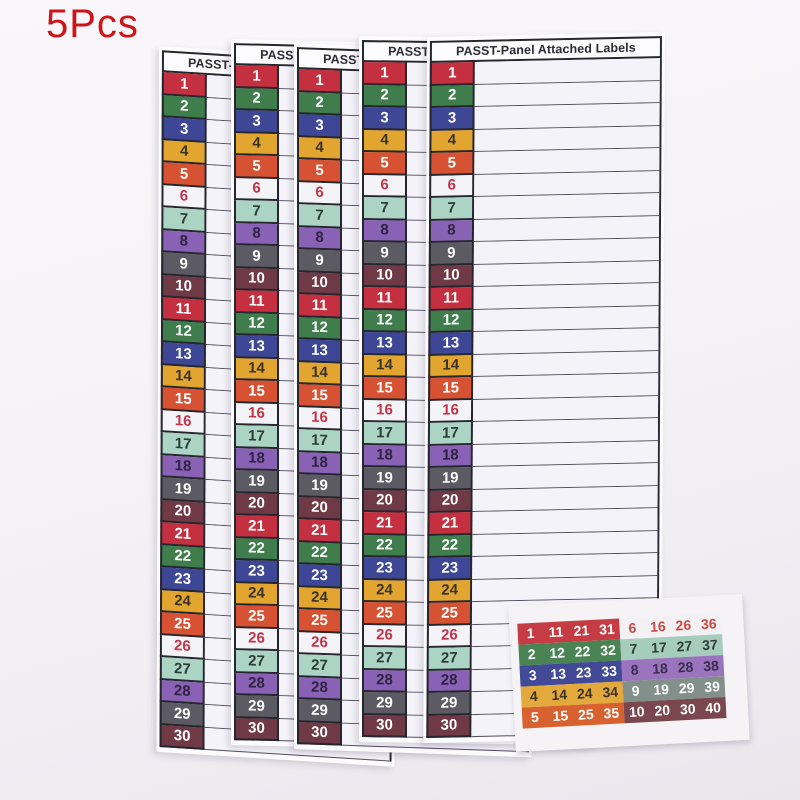 This screenshot has height=800, width=800. What do you see at coordinates (712, 687) in the screenshot?
I see `color-code-number: 39` at bounding box center [712, 687].